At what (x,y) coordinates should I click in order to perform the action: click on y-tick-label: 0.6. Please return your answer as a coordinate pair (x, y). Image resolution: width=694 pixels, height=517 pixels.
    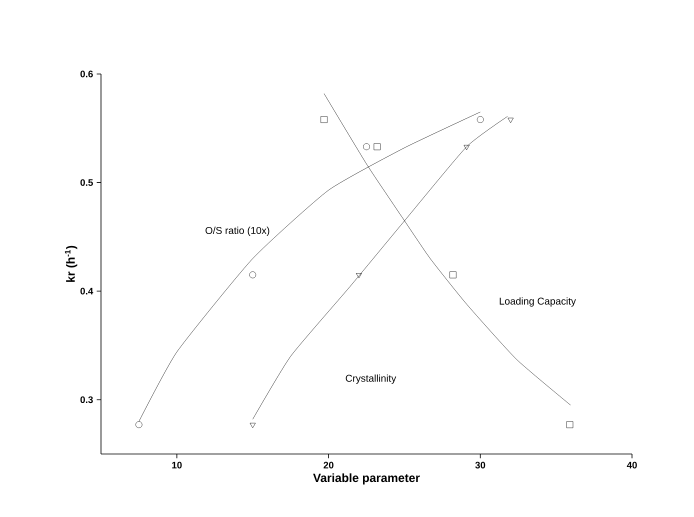
    Looking at the image, I should click on (86, 74).